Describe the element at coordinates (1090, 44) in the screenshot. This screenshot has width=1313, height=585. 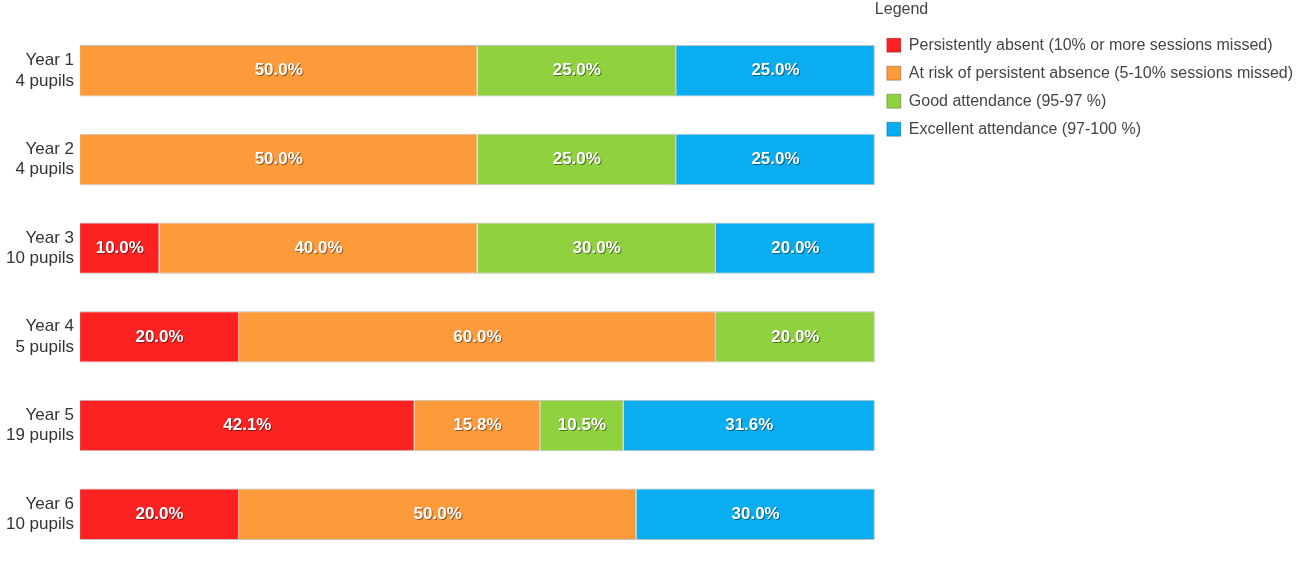
I see `legend-label: Persistently absent (10% or more sessions missed)` at that location.